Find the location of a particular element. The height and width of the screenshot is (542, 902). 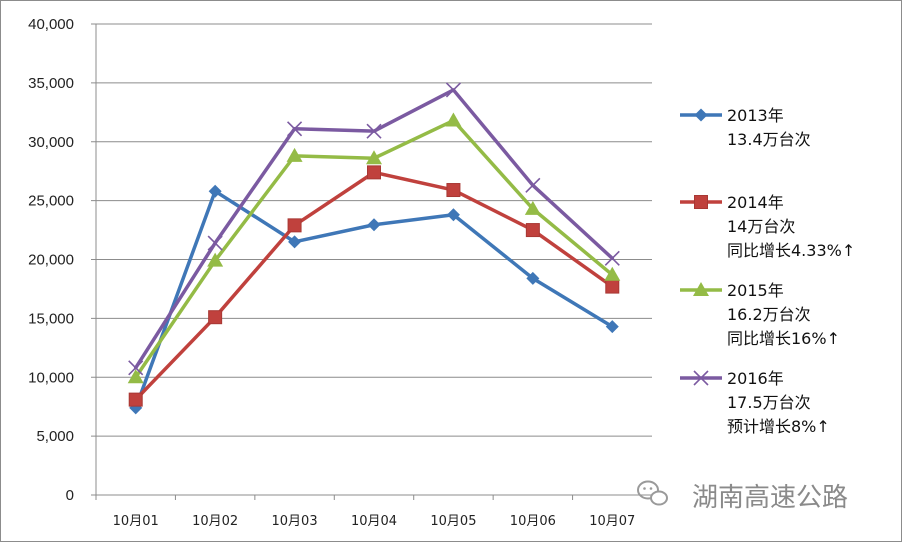

y-tick-label: 0 is located at coordinates (70, 495).